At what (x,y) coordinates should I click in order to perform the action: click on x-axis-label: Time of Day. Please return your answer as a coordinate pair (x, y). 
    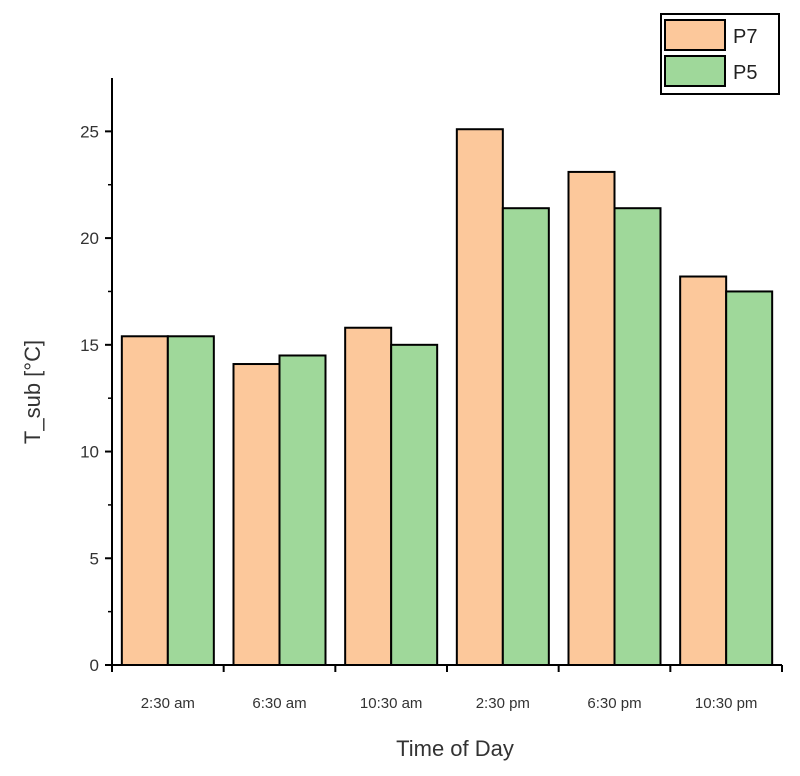
    Looking at the image, I should click on (455, 748).